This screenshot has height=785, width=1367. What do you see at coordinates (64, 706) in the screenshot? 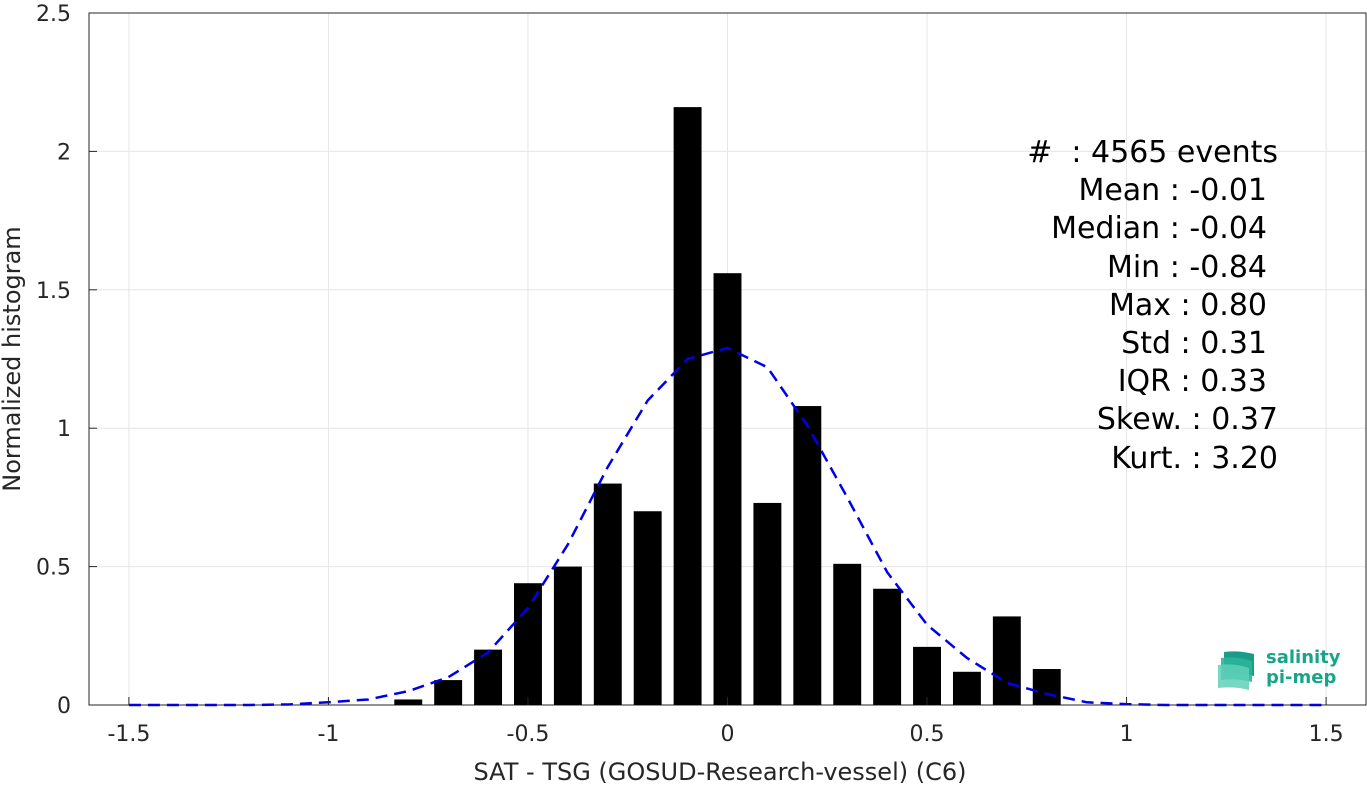
I see `y-tick-label: 0` at bounding box center [64, 706].